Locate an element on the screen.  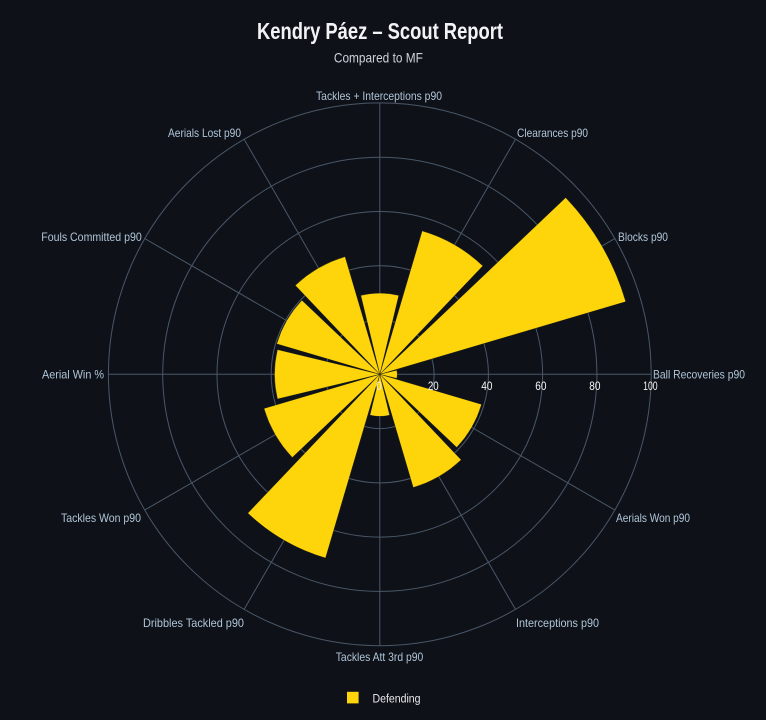
svg-text: Aerials Lost p90 is located at coordinates (204, 133).